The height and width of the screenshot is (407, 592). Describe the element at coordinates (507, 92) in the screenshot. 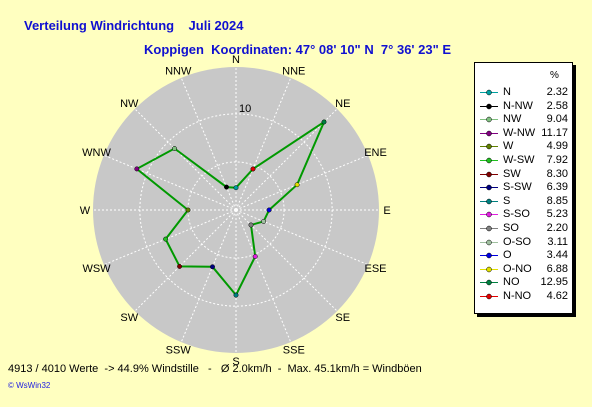

I see `legend-label: N` at that location.